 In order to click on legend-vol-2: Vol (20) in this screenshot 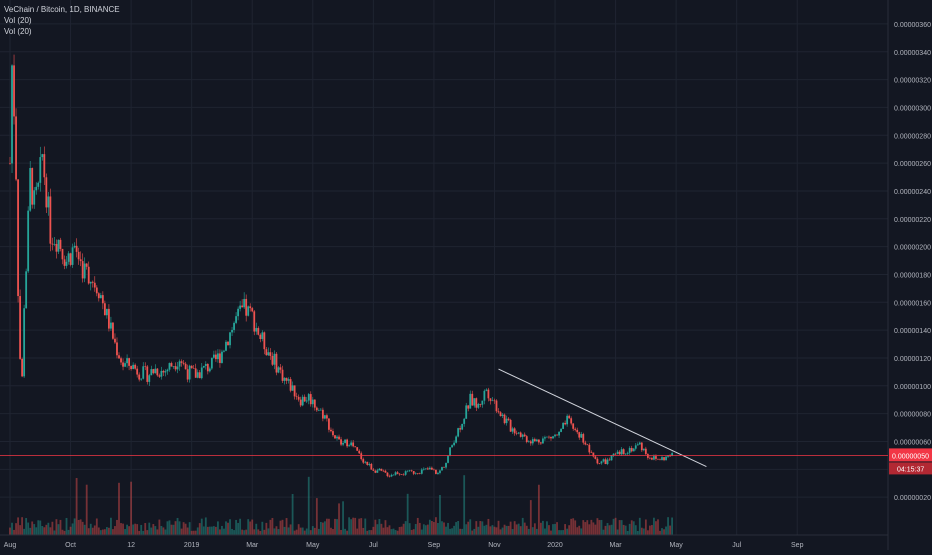, I will do `click(18, 31)`.